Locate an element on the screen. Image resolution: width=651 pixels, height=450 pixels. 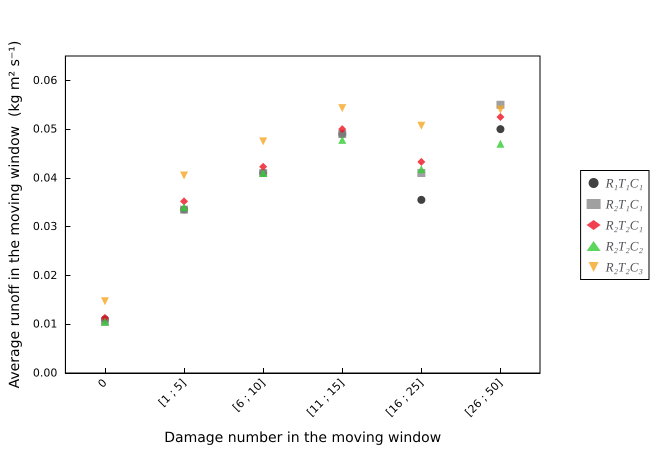
y-tick-label: 0.05 is located at coordinates (45, 129).